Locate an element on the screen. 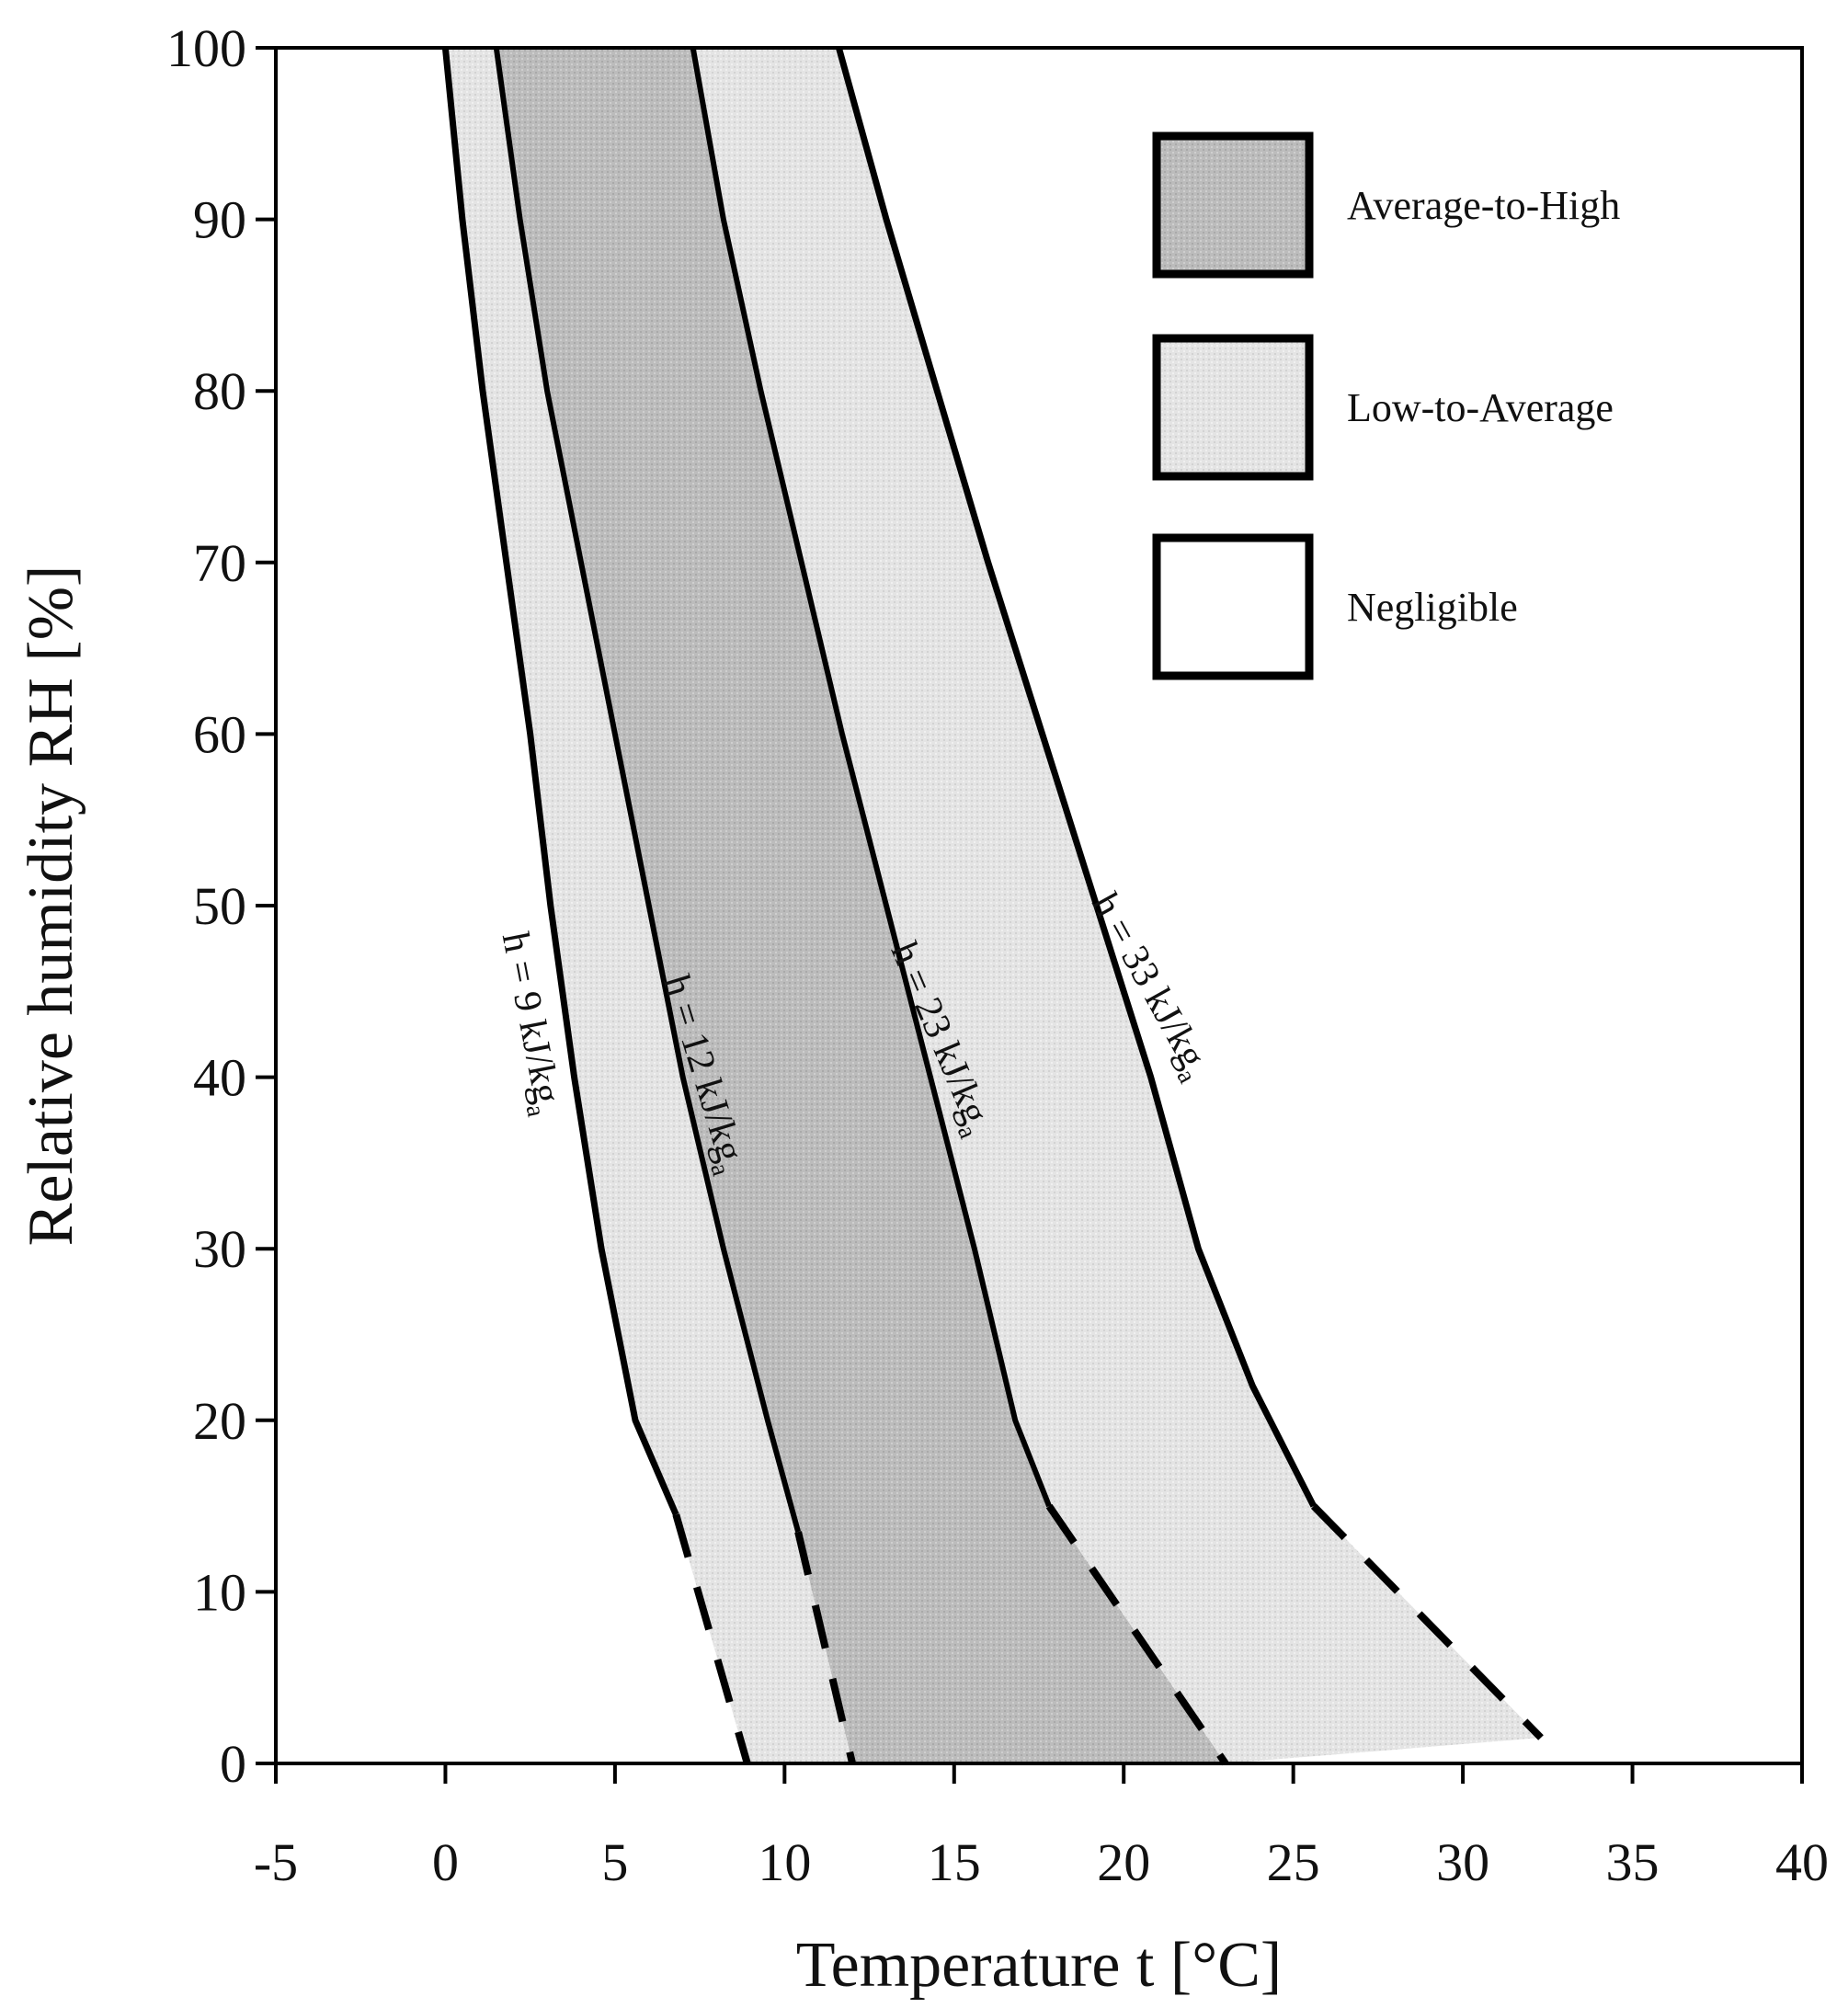 The image size is (1848, 2008). y-tick-label: 50 is located at coordinates (219, 906).